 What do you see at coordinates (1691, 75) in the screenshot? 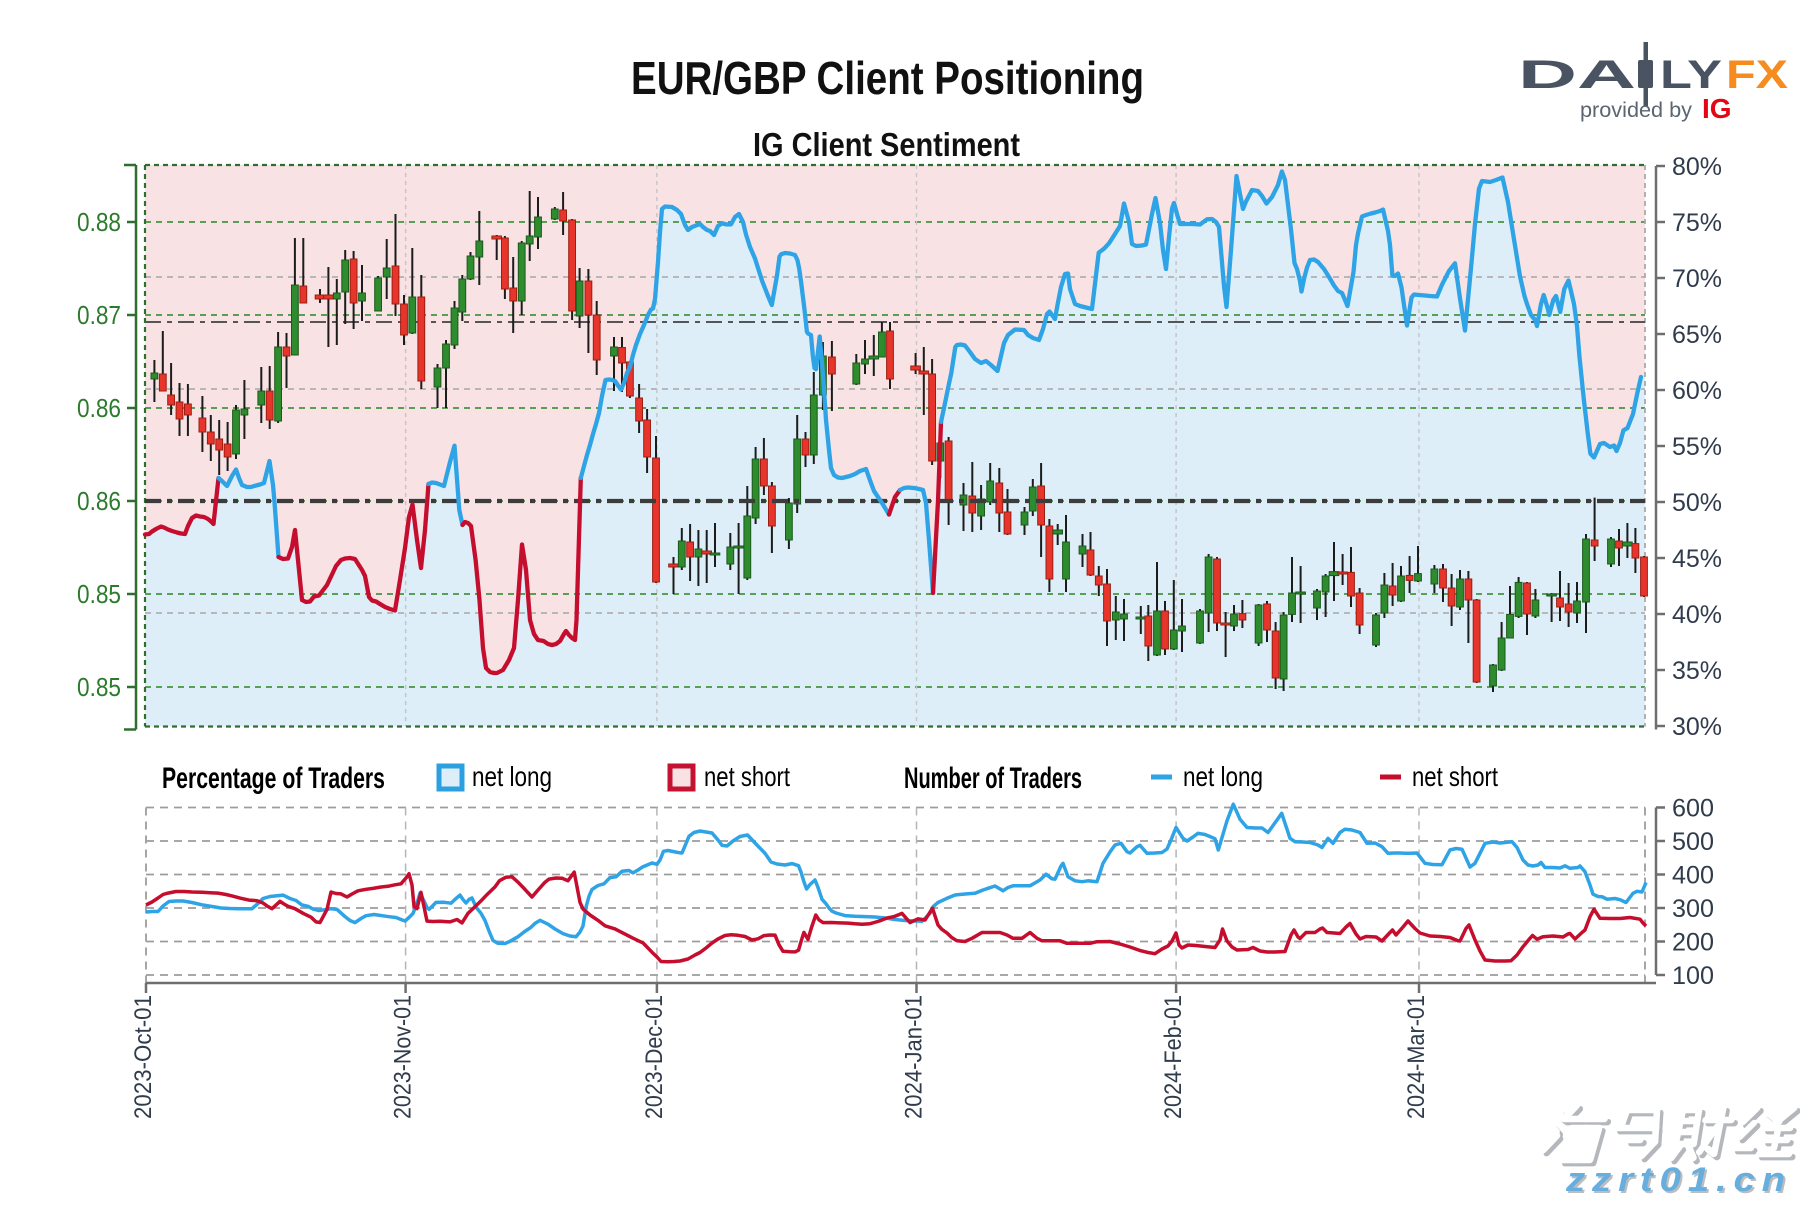
I see `svg-text: LY` at bounding box center [1691, 75].